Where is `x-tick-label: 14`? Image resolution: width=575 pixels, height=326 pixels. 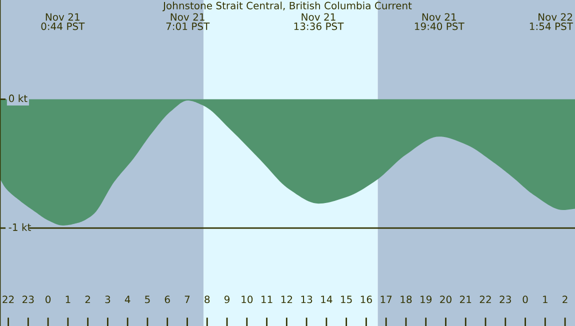 x-tick-label: 14 is located at coordinates (326, 300).